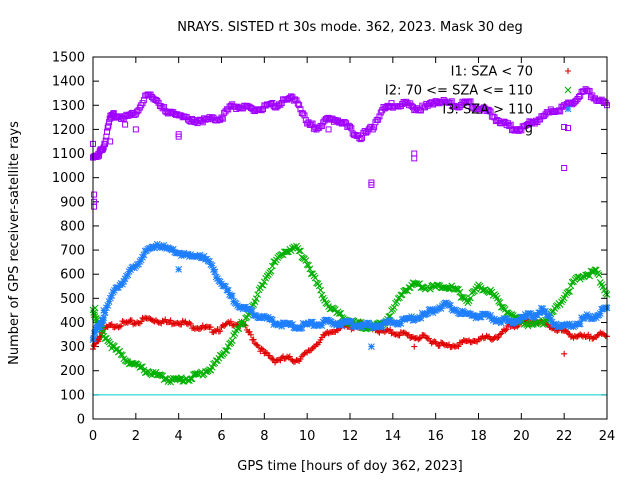 The image size is (640, 480). Describe the element at coordinates (568, 128) in the screenshot. I see `legend-marker` at that location.